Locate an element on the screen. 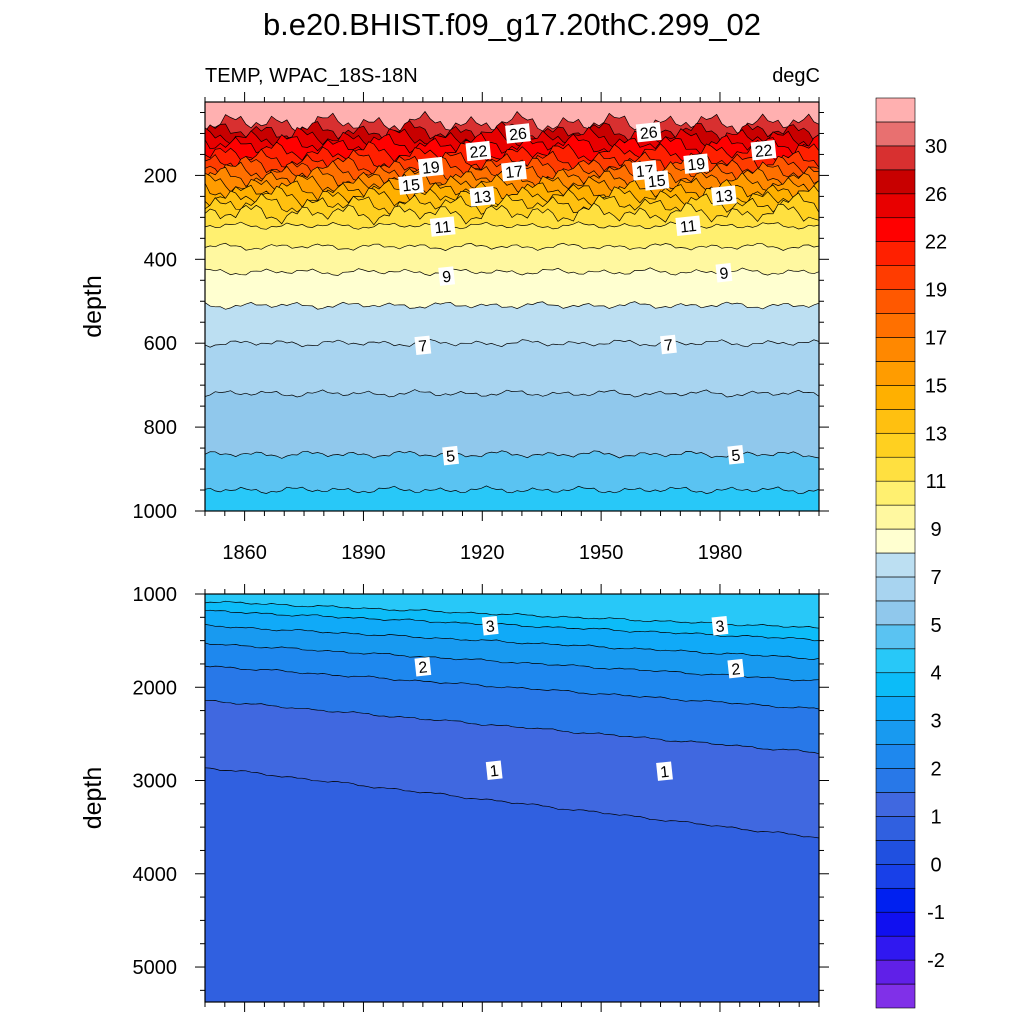 The width and height of the screenshot is (1024, 1024). colorbar-tick-label: 30 is located at coordinates (936, 147).